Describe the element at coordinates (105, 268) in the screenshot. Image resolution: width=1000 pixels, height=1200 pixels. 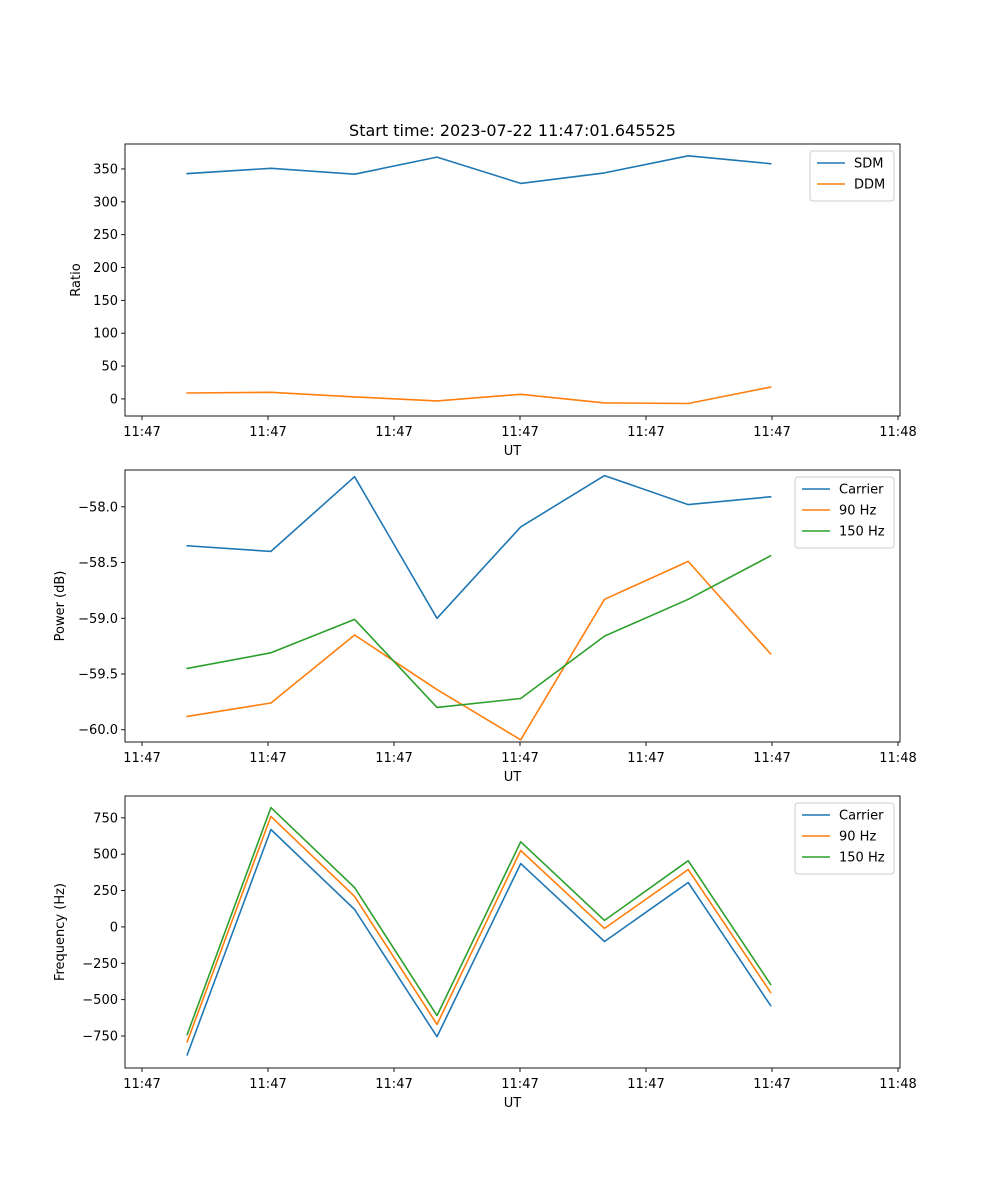
I see `y-tick-label: 200` at that location.